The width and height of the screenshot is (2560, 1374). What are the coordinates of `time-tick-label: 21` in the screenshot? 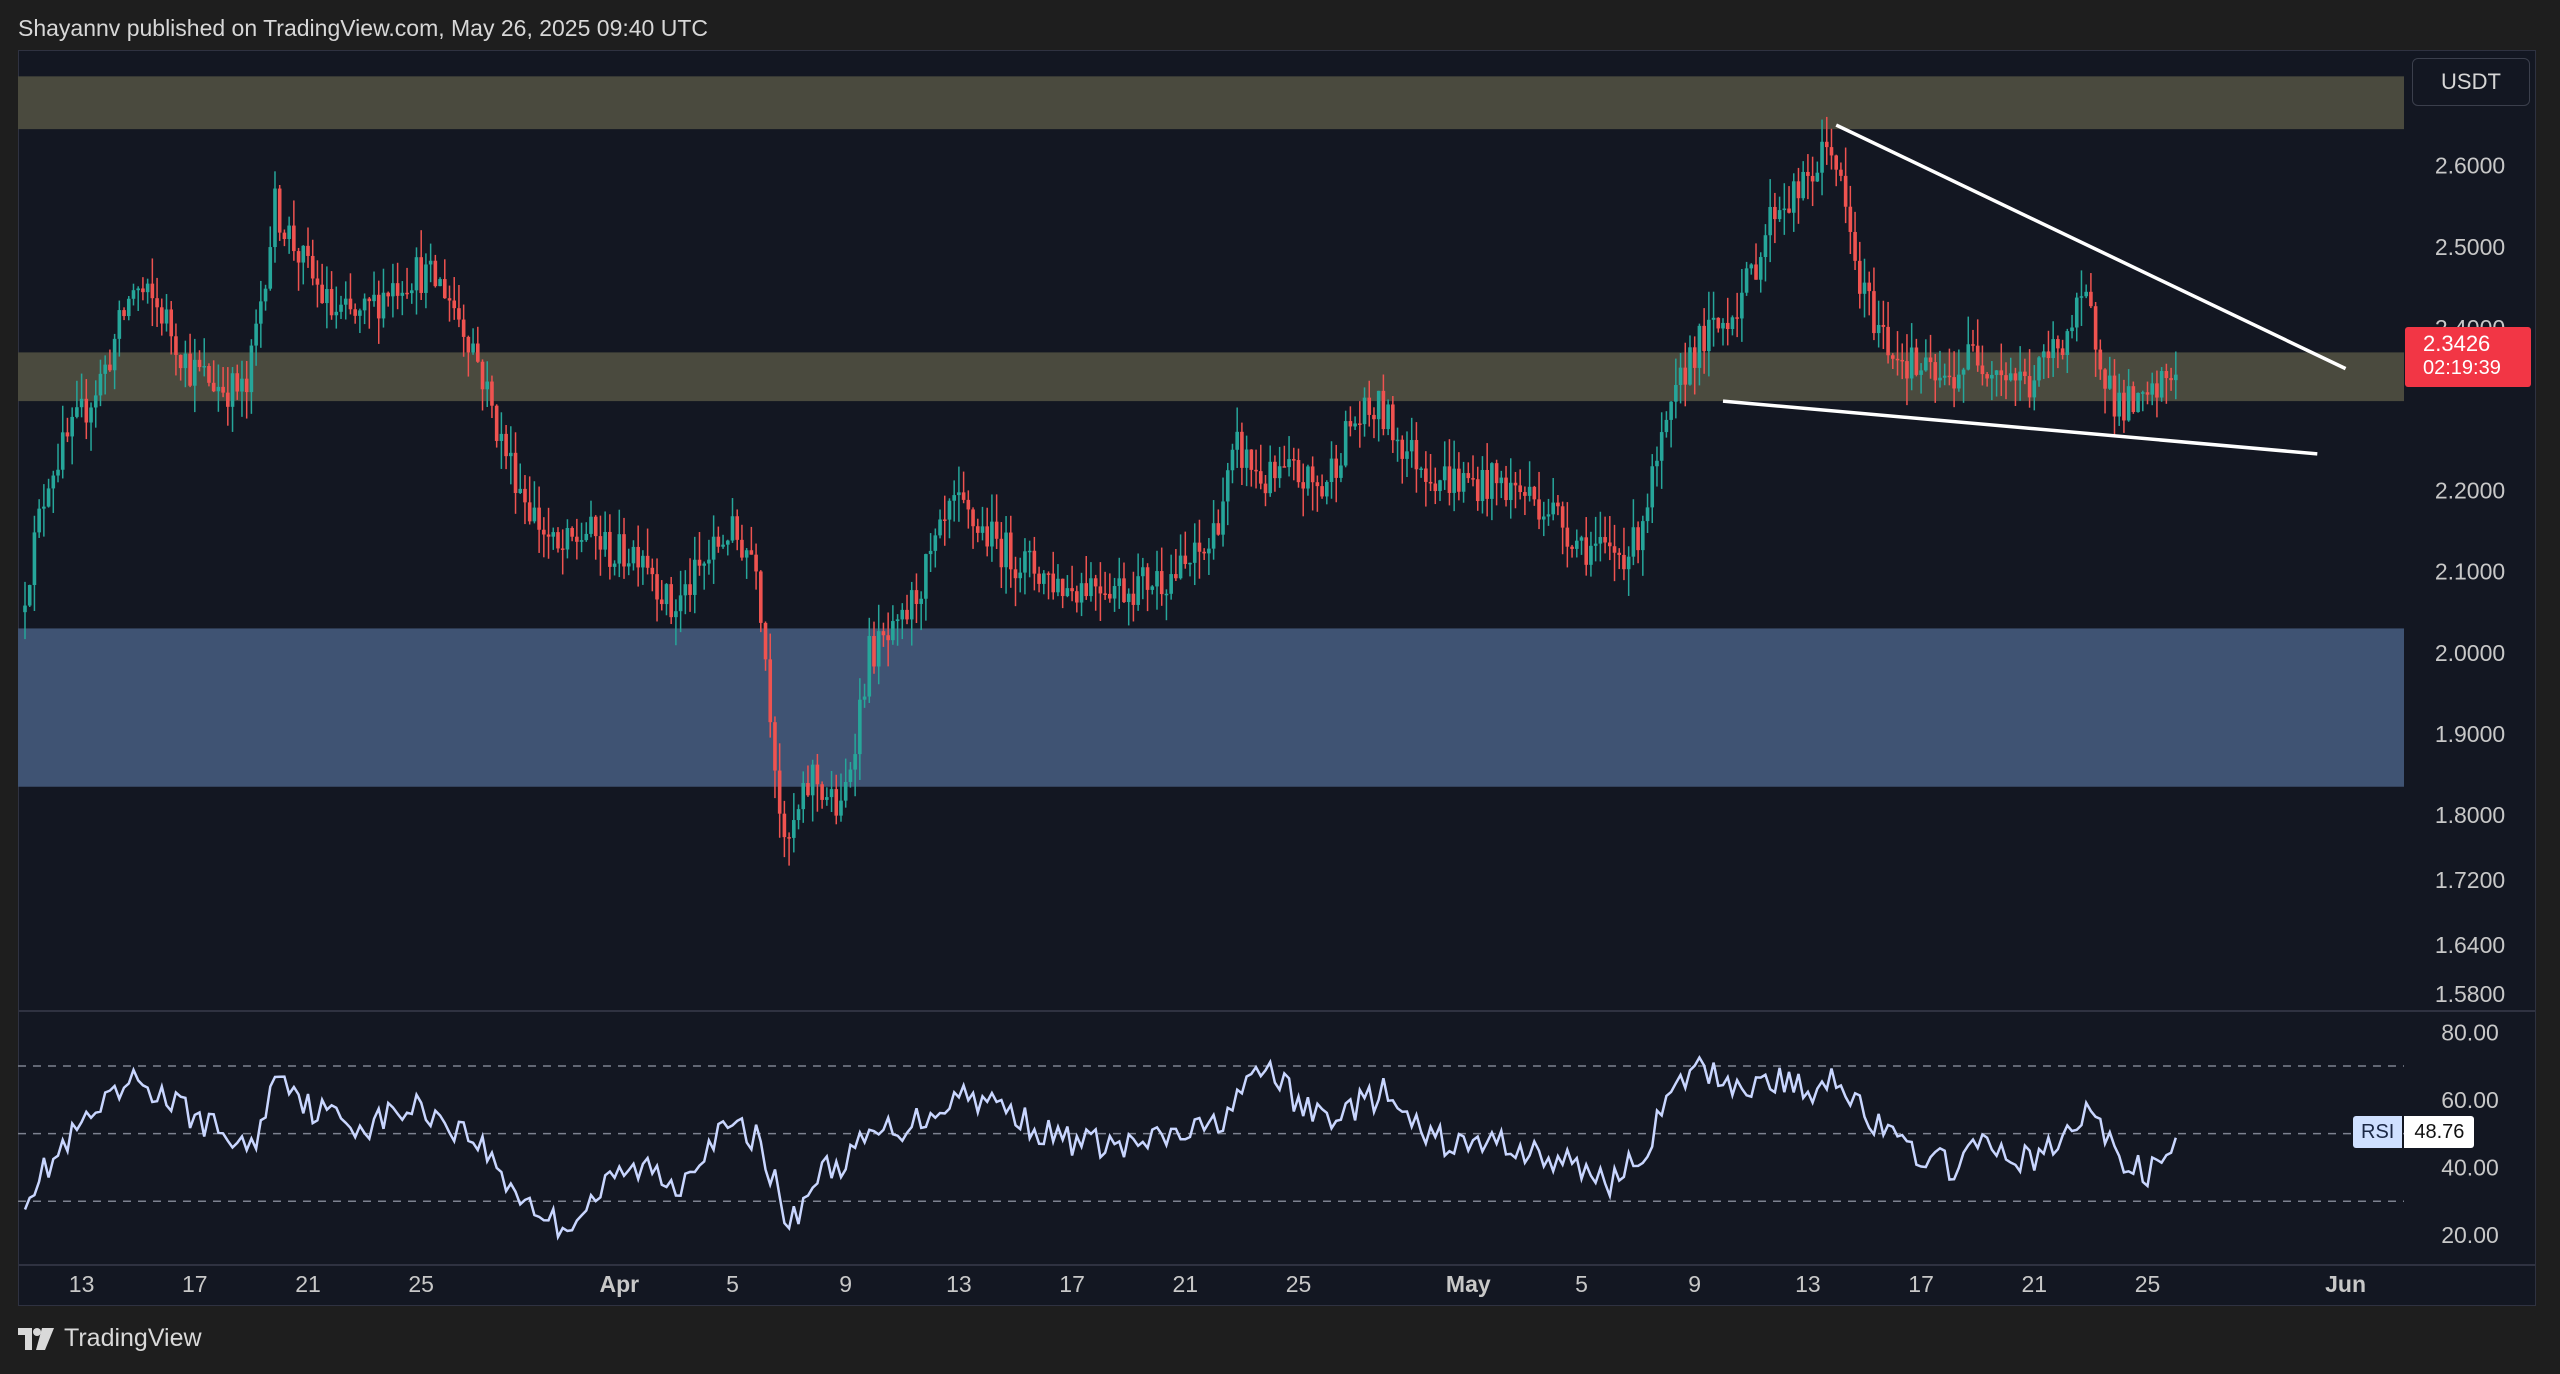 It's located at (1186, 1284).